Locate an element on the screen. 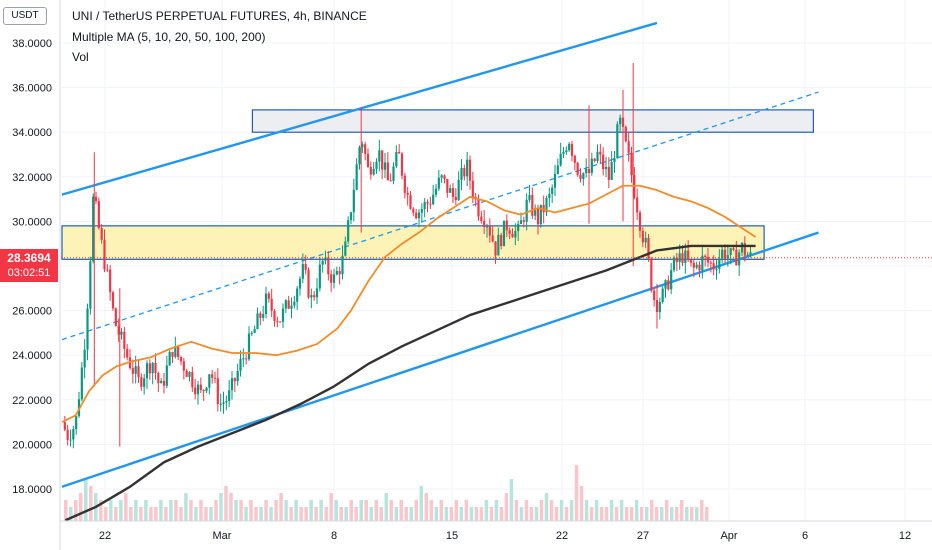  ma-indicator-legend: Multiple MA (5, 10, 20, 50, 100, 200) is located at coordinates (169, 37).